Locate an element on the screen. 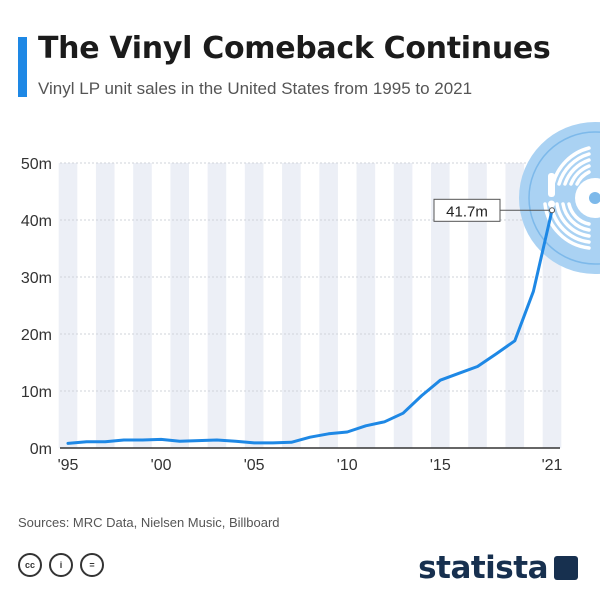 The image size is (600, 600). record-spindle is located at coordinates (594, 198).